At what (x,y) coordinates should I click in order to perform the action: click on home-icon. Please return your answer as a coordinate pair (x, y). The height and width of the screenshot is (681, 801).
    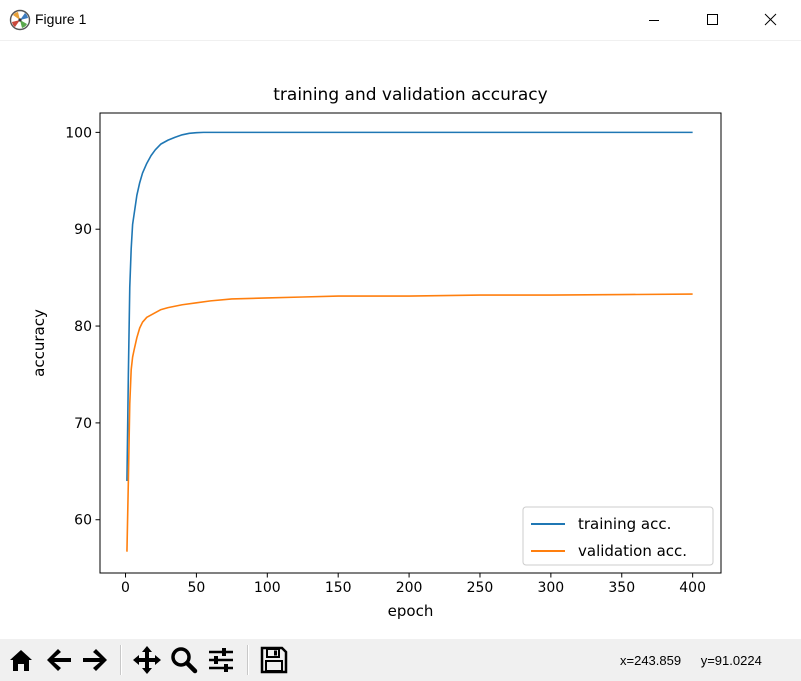
    Looking at the image, I should click on (21, 660).